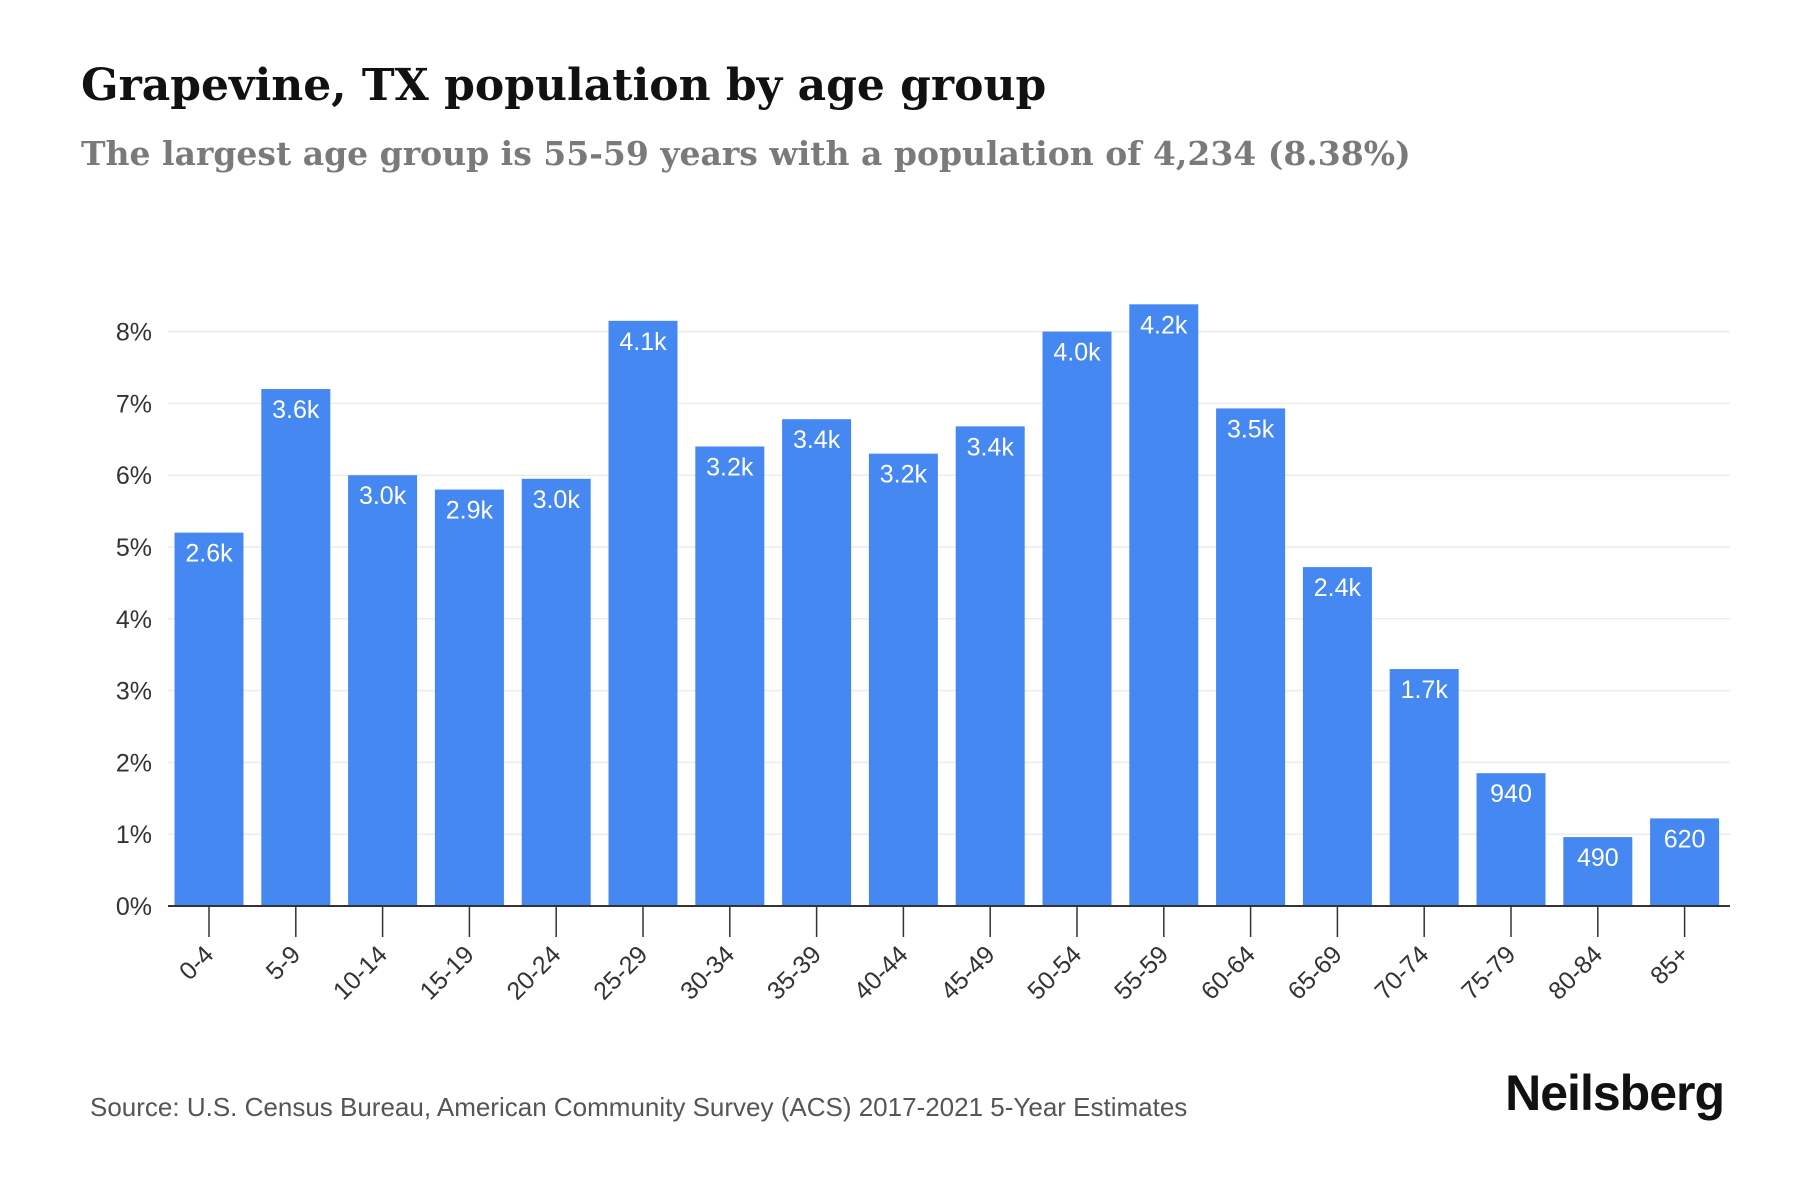  What do you see at coordinates (1077, 353) in the screenshot?
I see `bar-value-label: 4.0k` at bounding box center [1077, 353].